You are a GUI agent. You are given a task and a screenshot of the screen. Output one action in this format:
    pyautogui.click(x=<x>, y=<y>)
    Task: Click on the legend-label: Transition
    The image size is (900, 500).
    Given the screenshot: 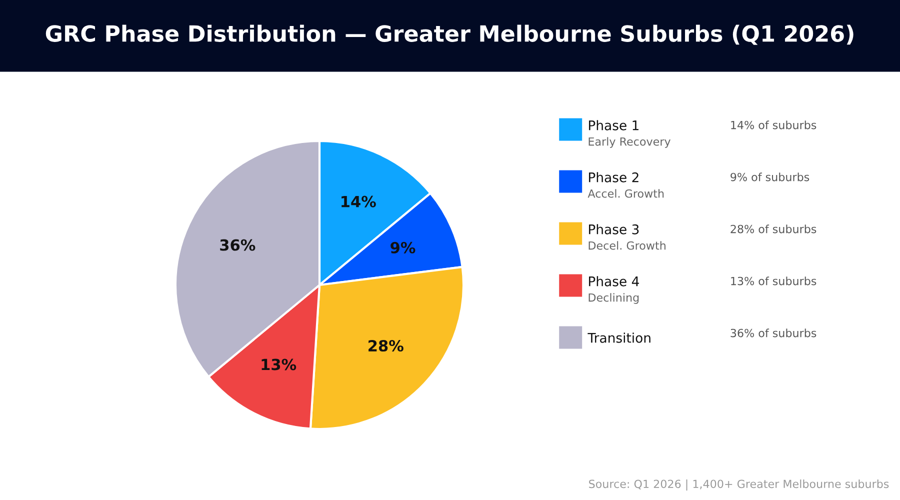 What is the action you would take?
    pyautogui.click(x=619, y=337)
    